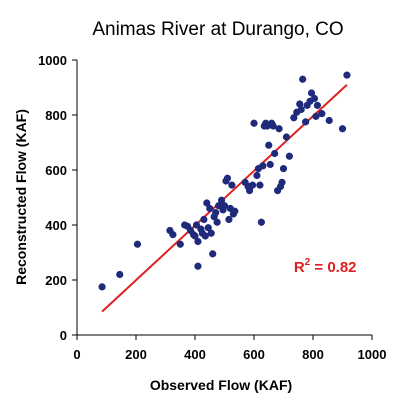 This screenshot has width=414, height=411. What do you see at coordinates (76, 354) in the screenshot?
I see `x-tick-label: 0` at bounding box center [76, 354].